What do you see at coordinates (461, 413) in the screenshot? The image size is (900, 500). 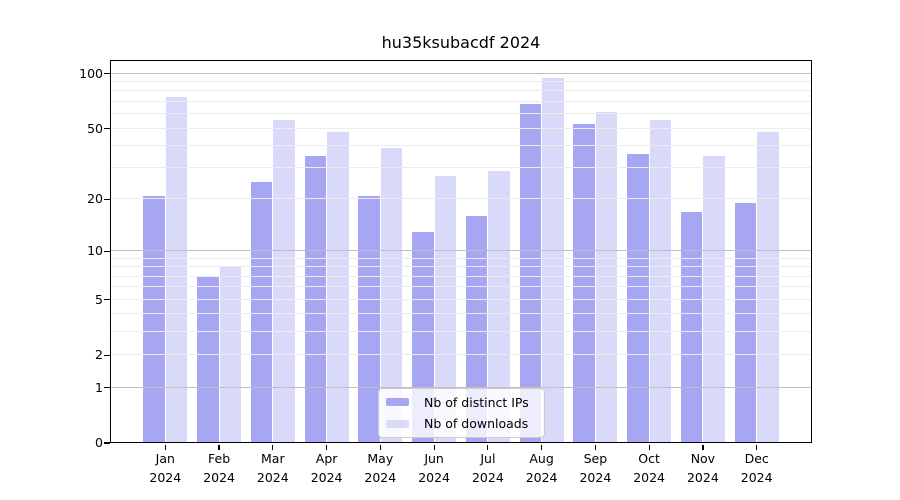 I see `legend: Nb of distinct IPs Nb of downloads` at bounding box center [461, 413].